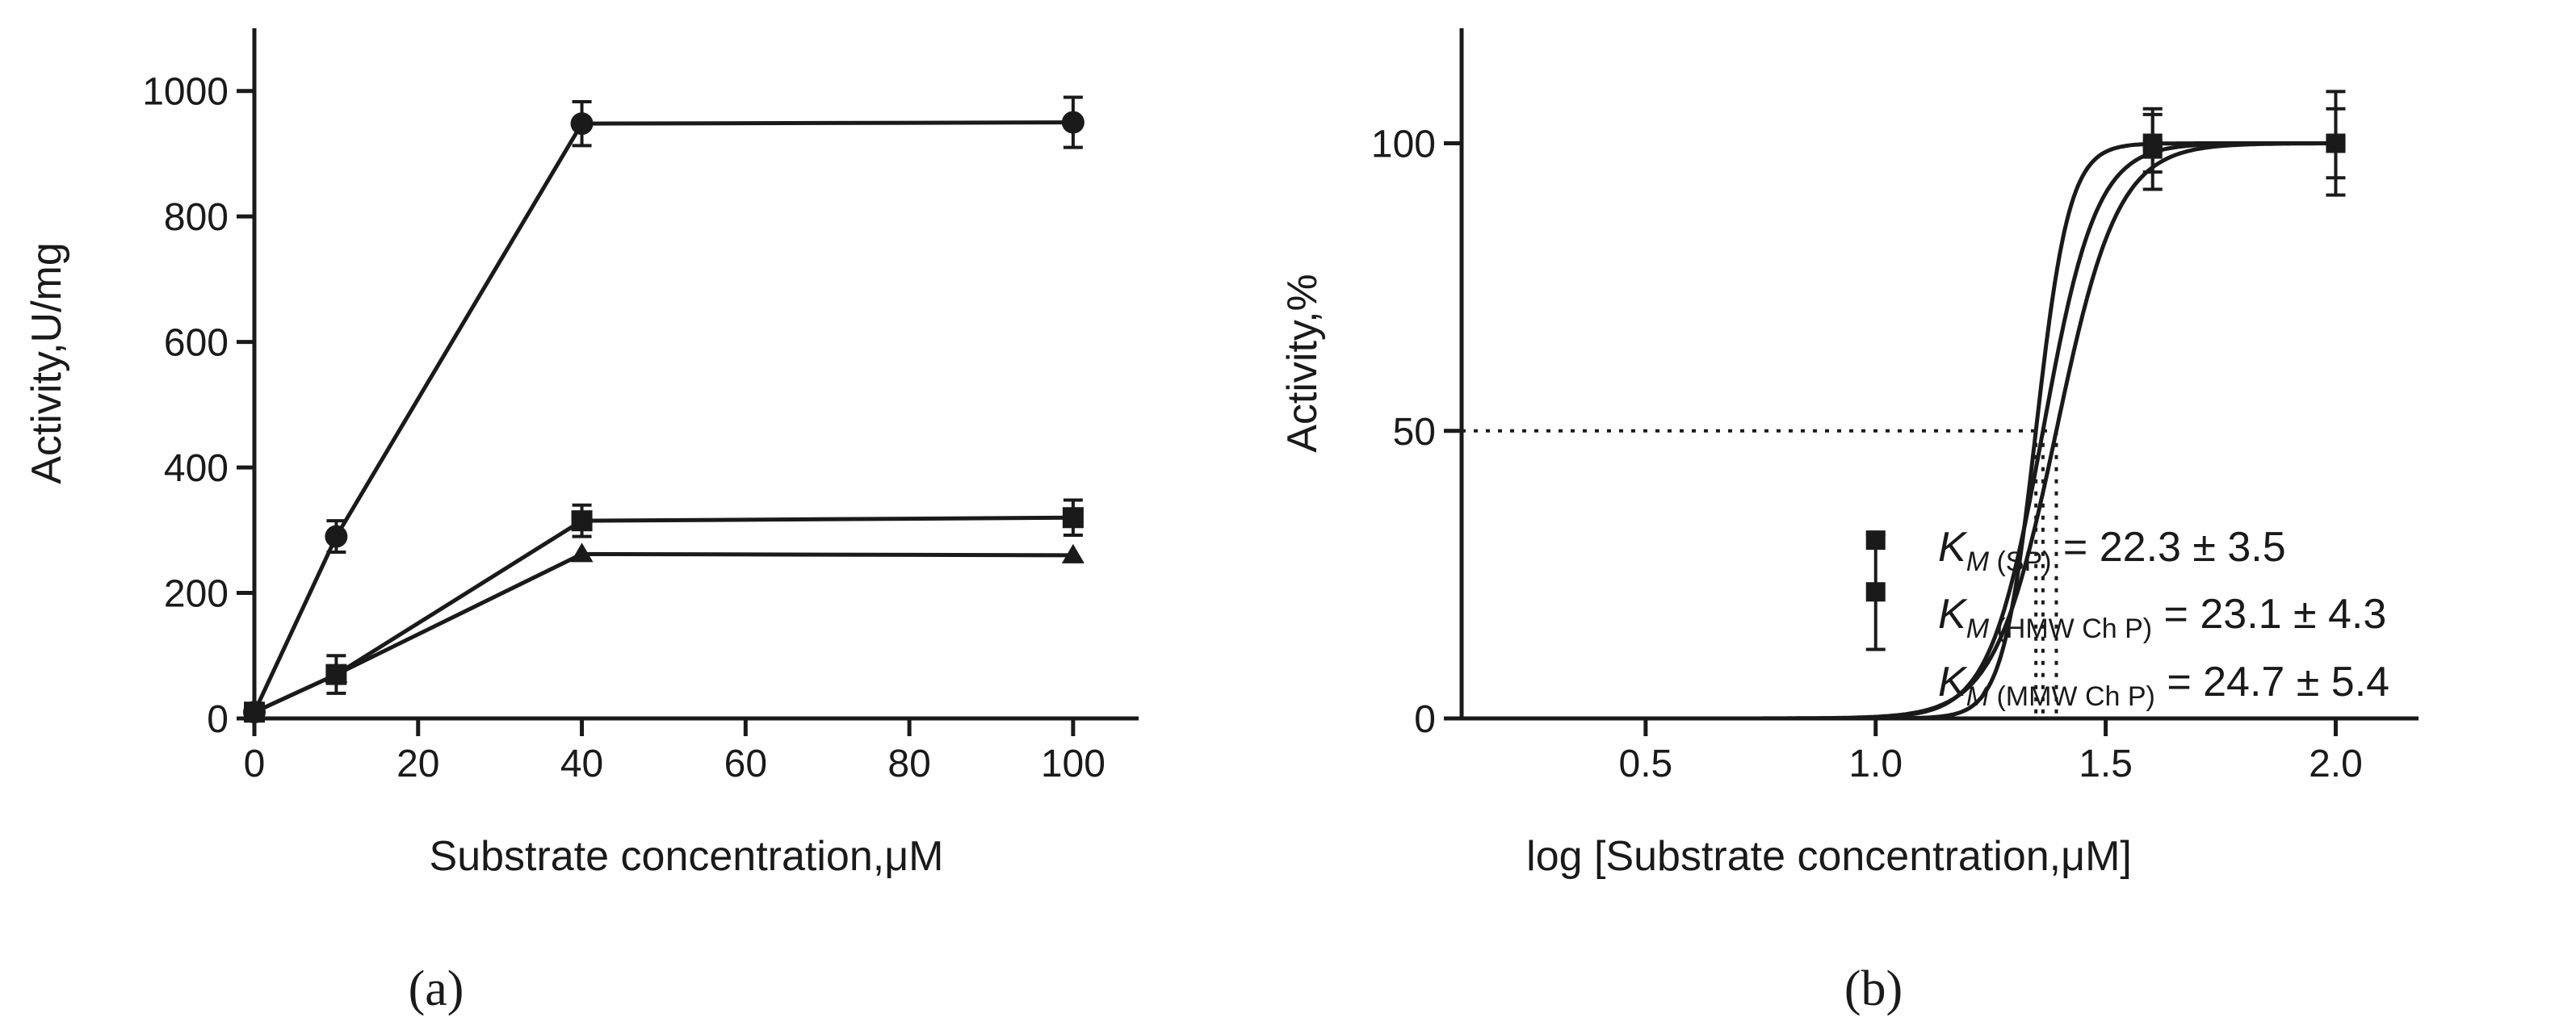 The width and height of the screenshot is (2576, 1030). I want to click on km-annotation-hmw: KM (HMW Ch P) = 23.1 ± 4.3, so click(2162, 617).